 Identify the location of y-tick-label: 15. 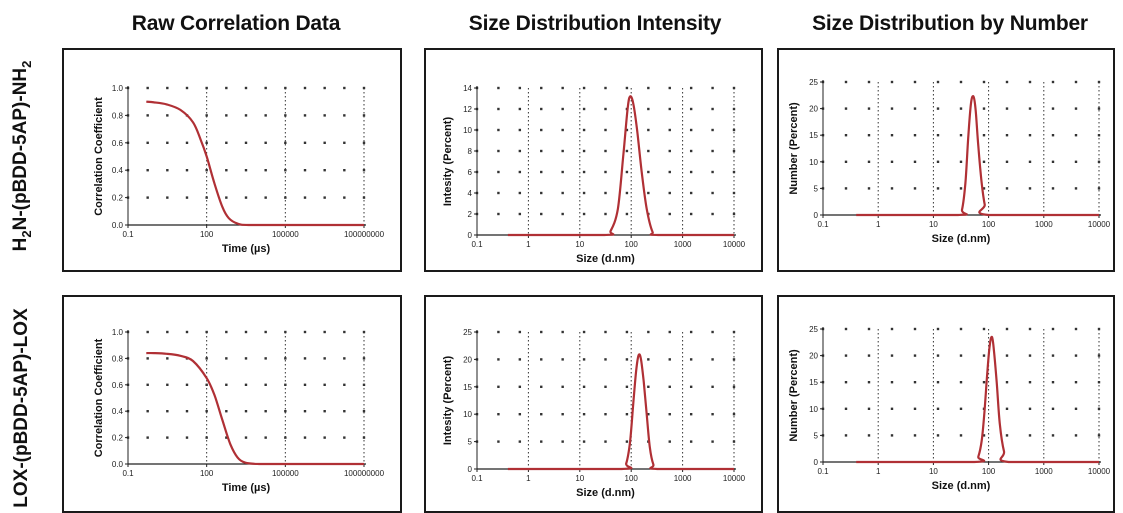
(813, 382).